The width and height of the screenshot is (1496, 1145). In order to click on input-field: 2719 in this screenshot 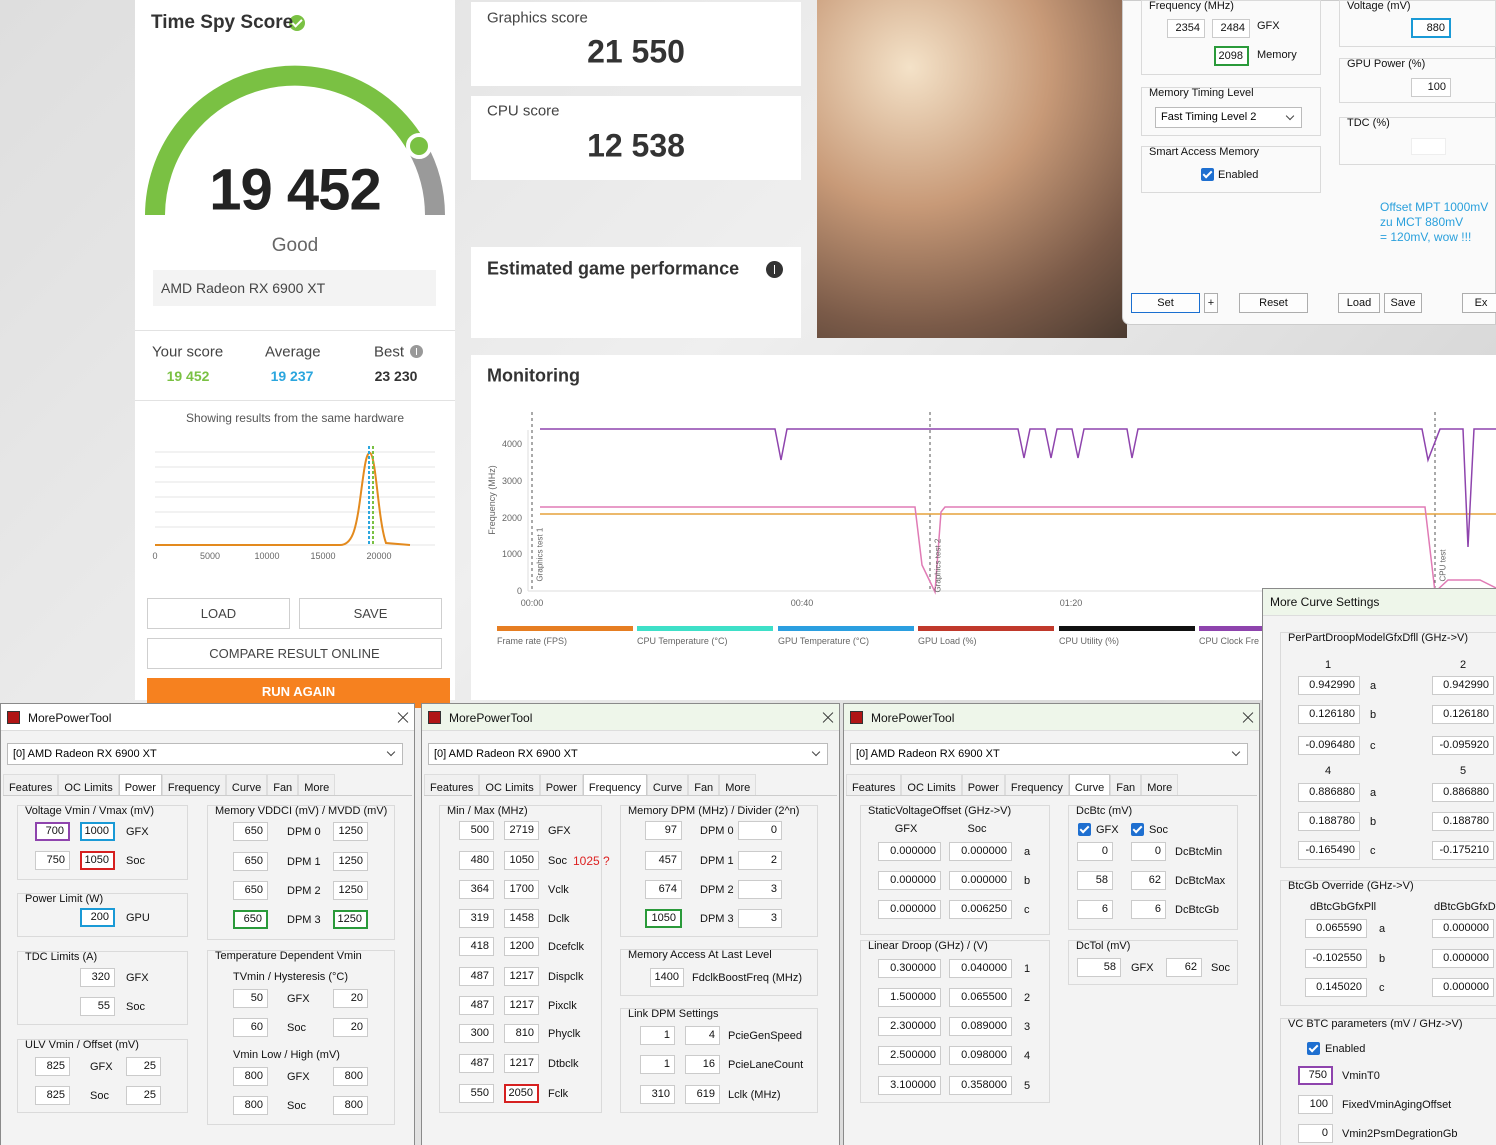, I will do `click(521, 830)`.